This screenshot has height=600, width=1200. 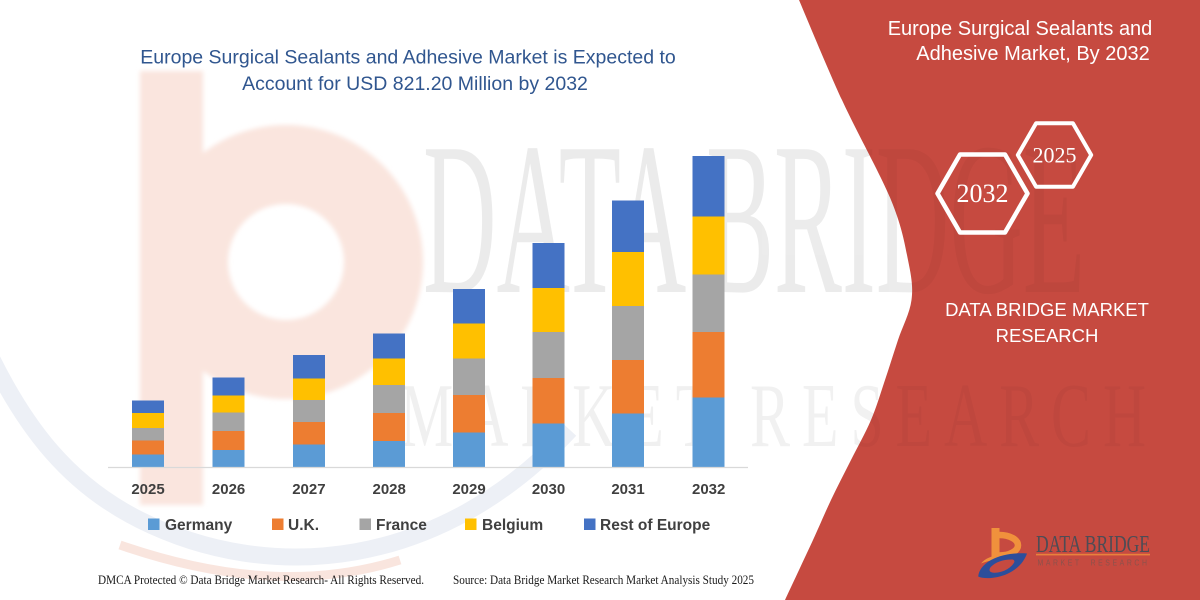 I want to click on svg-text: Belgium, so click(x=512, y=525).